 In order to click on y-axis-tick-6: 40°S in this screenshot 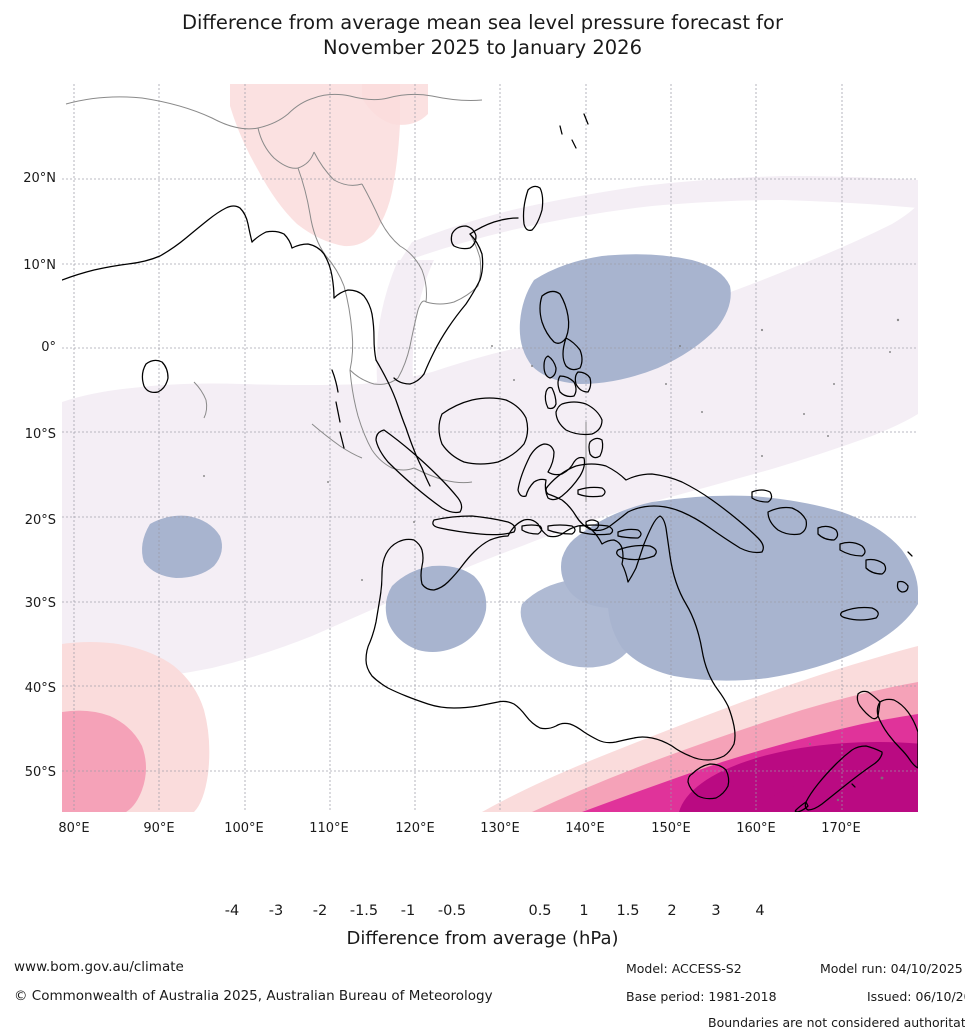, I will do `click(40, 688)`.